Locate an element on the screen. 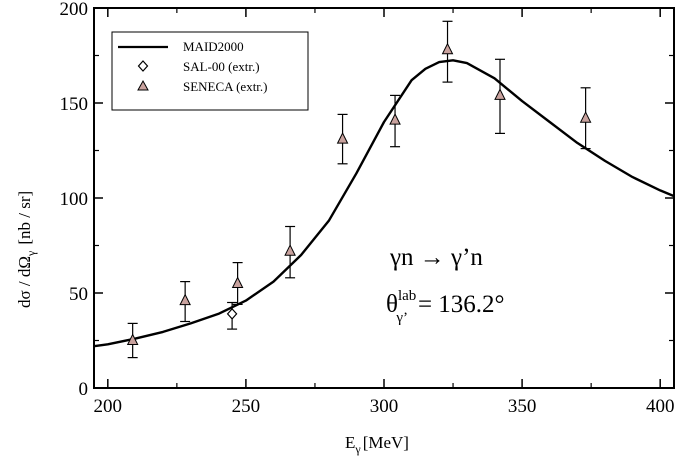 Image resolution: width=700 pixels, height=464 pixels. legend-label-seneca: SENECA (extr.) is located at coordinates (225, 86).